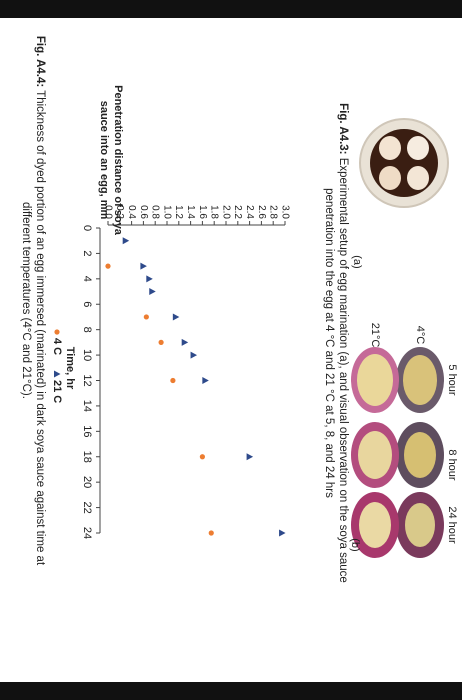 Image resolution: width=462 pixels, height=700 pixels. I want to click on y-tick-label: 2.8, so click(273, 212).